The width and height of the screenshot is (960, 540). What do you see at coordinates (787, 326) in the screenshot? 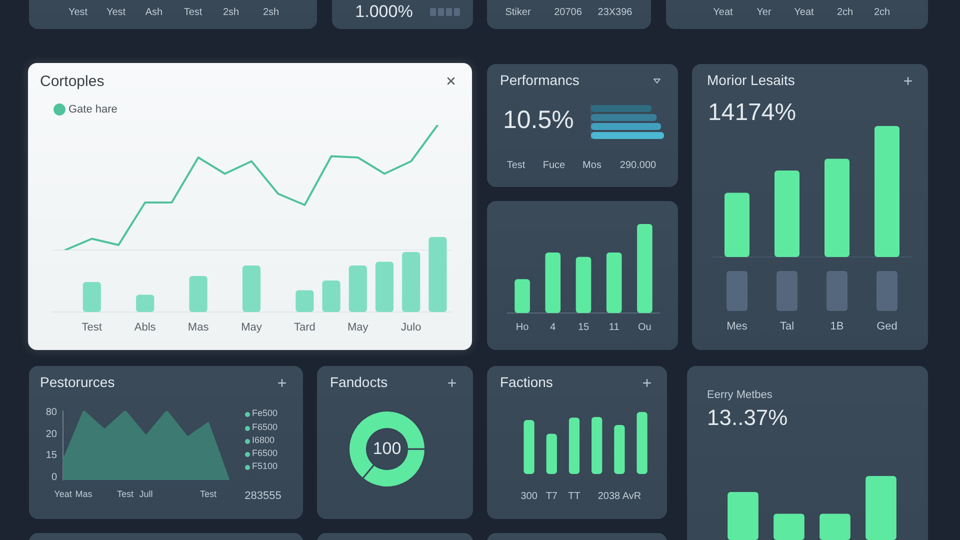
I see `x-tick-label: Tal` at bounding box center [787, 326].